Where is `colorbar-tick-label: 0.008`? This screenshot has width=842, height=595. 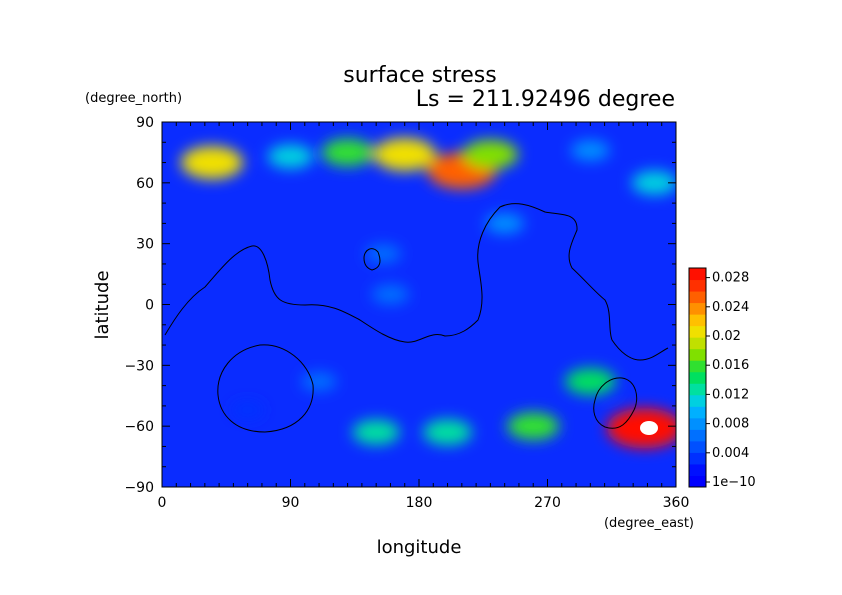 colorbar-tick-label: 0.008 is located at coordinates (730, 424).